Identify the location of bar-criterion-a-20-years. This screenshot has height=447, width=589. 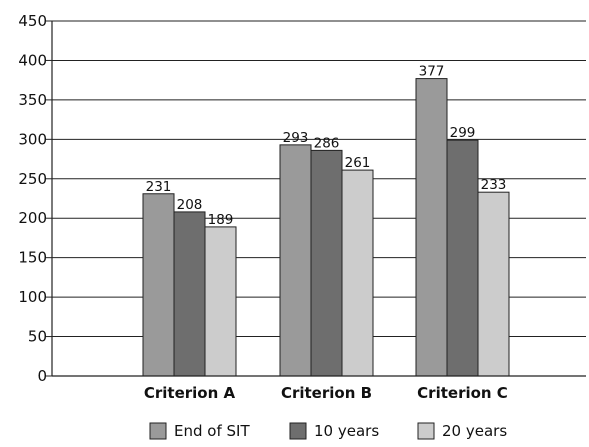
(220, 301).